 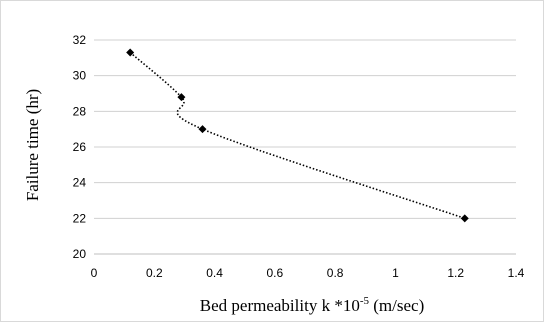 I want to click on x-axis-ticks: 0 0.2 0.4 0.6 0.8 1 1.2 1.4, so click(x=308, y=273).